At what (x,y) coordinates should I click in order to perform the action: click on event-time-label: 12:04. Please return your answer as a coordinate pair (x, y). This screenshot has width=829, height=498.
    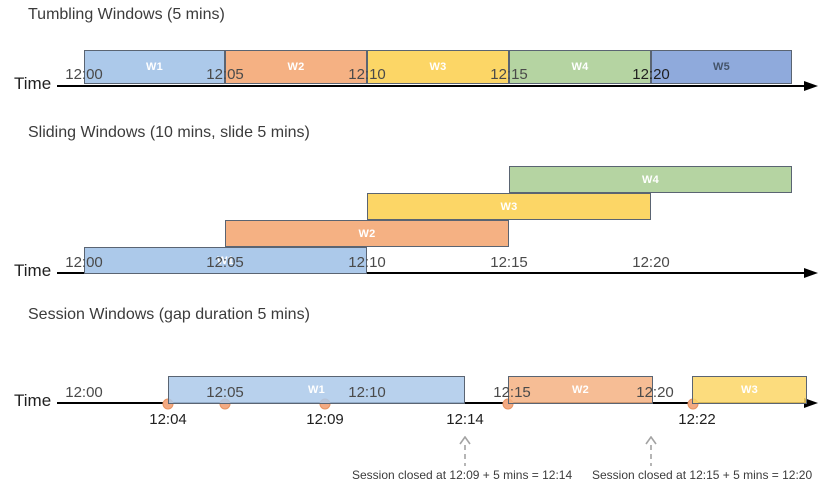
    Looking at the image, I should click on (168, 419).